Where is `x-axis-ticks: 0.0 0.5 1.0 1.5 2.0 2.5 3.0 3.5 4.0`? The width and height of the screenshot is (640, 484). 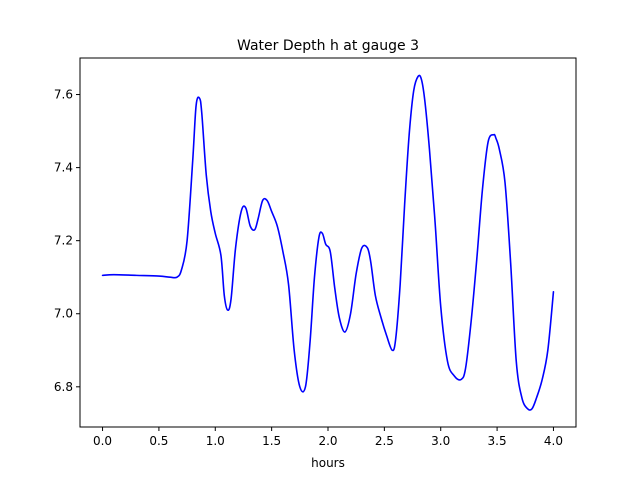
x-axis-ticks: 0.0 0.5 1.0 1.5 2.0 2.5 3.0 3.5 4.0 is located at coordinates (328, 437).